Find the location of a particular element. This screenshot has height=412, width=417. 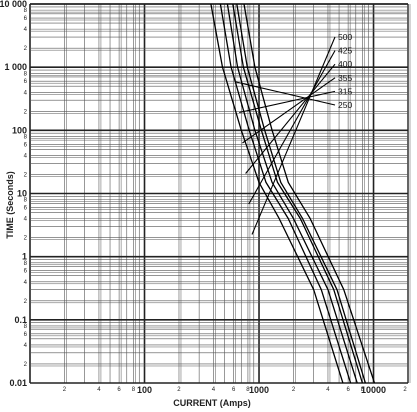

y-major-tick-label: 1 is located at coordinates (24, 257).